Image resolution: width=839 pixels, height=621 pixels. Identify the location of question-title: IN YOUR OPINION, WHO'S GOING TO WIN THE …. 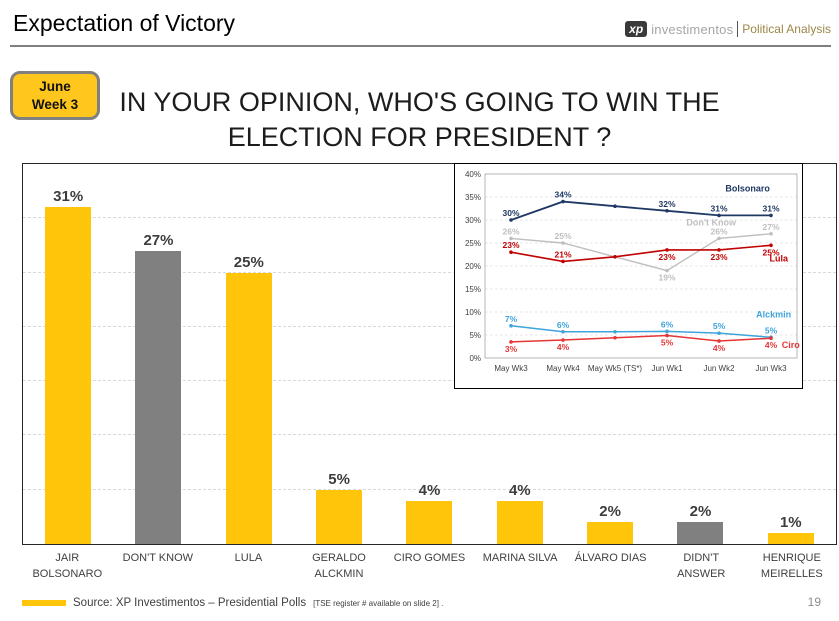
(419, 119).